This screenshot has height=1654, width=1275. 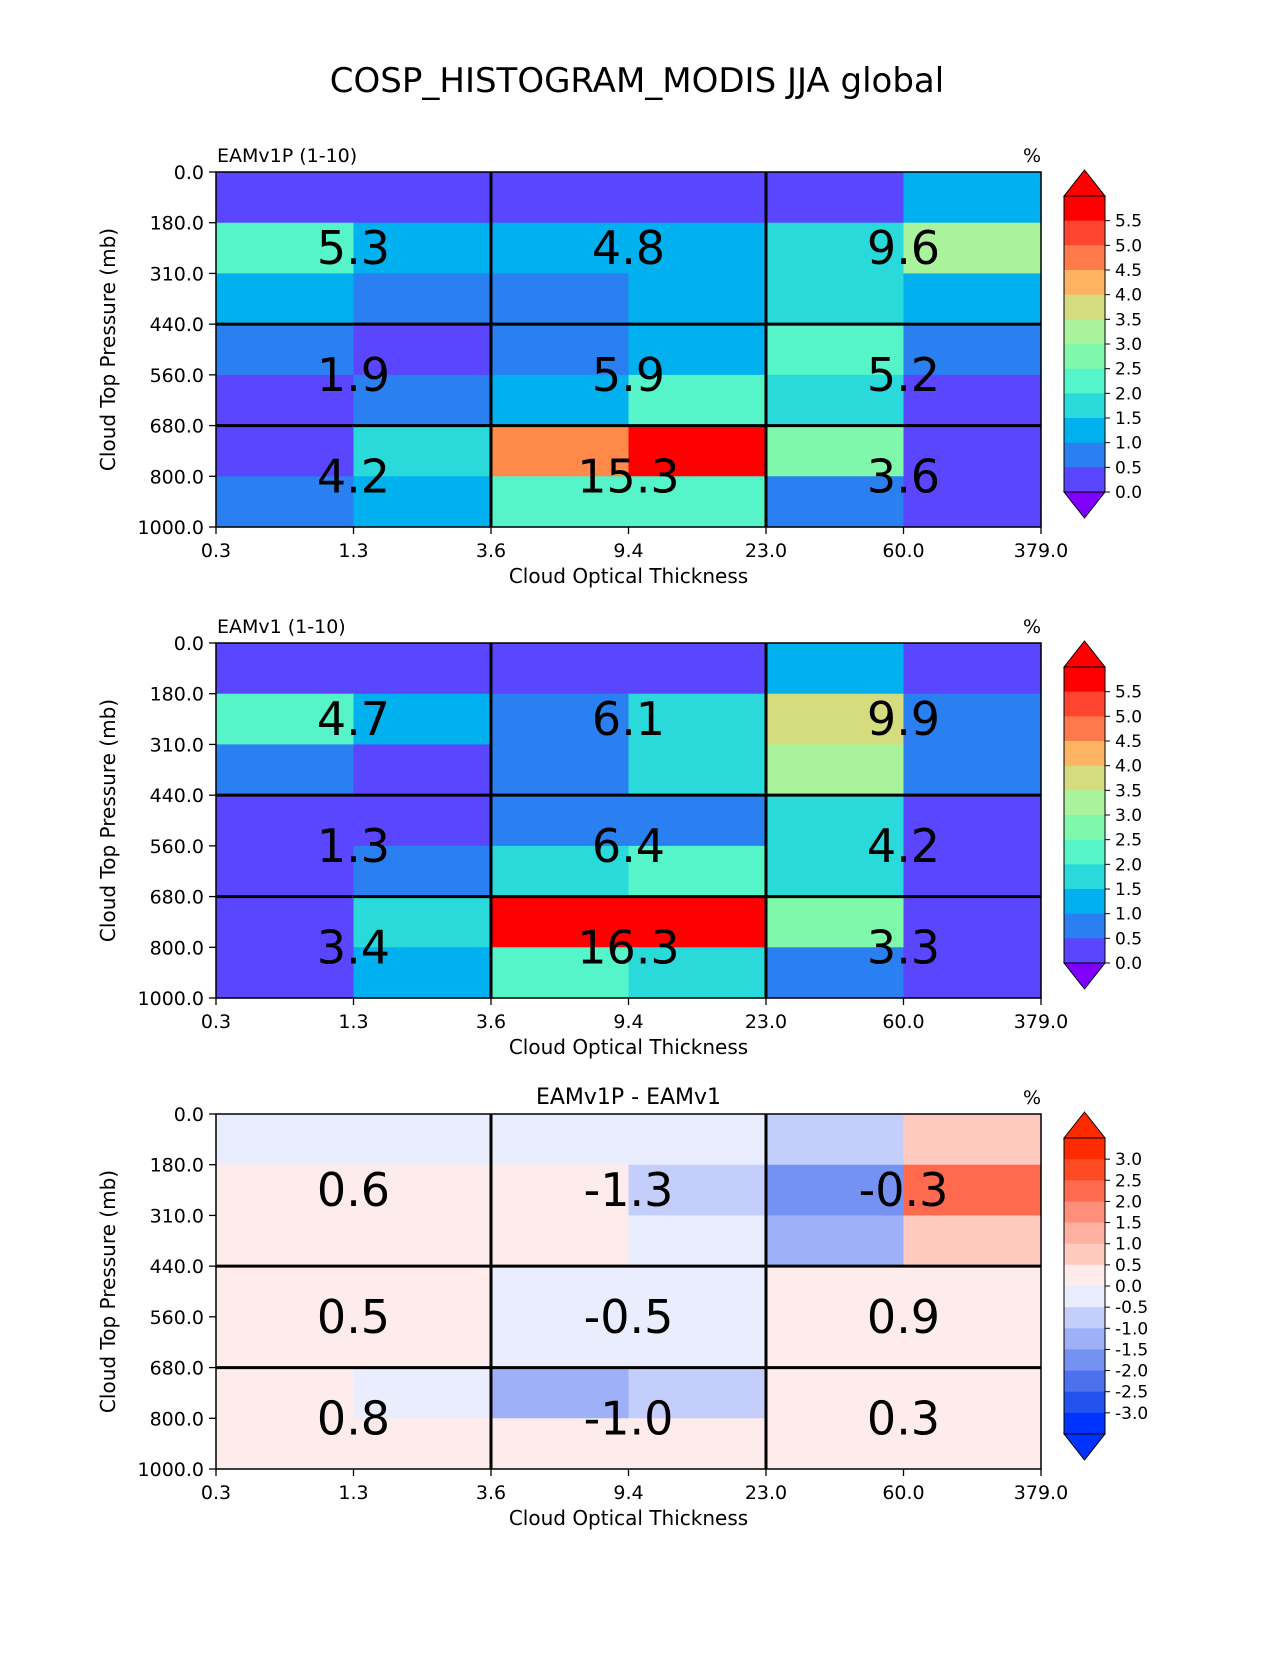 What do you see at coordinates (177, 898) in the screenshot?
I see `y-tick-label: 680.0` at bounding box center [177, 898].